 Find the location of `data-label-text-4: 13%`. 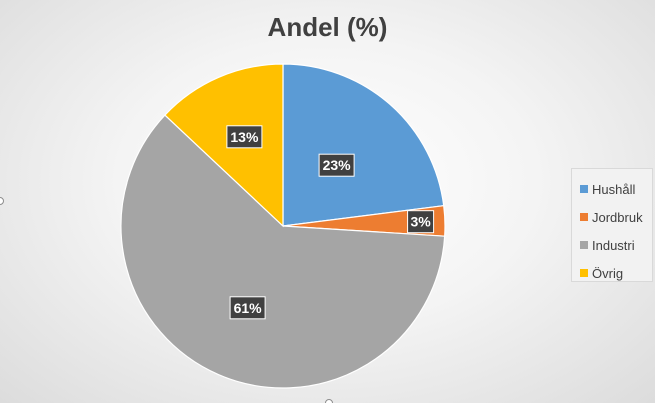

data-label-text-4: 13% is located at coordinates (244, 137).